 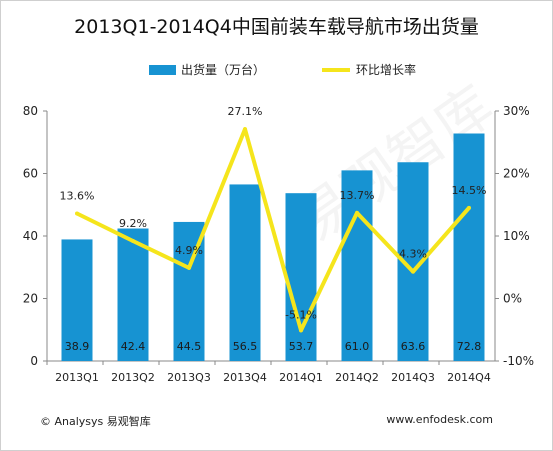 I want to click on copyright-footer: © Analysys 易观智库, so click(x=95, y=421).